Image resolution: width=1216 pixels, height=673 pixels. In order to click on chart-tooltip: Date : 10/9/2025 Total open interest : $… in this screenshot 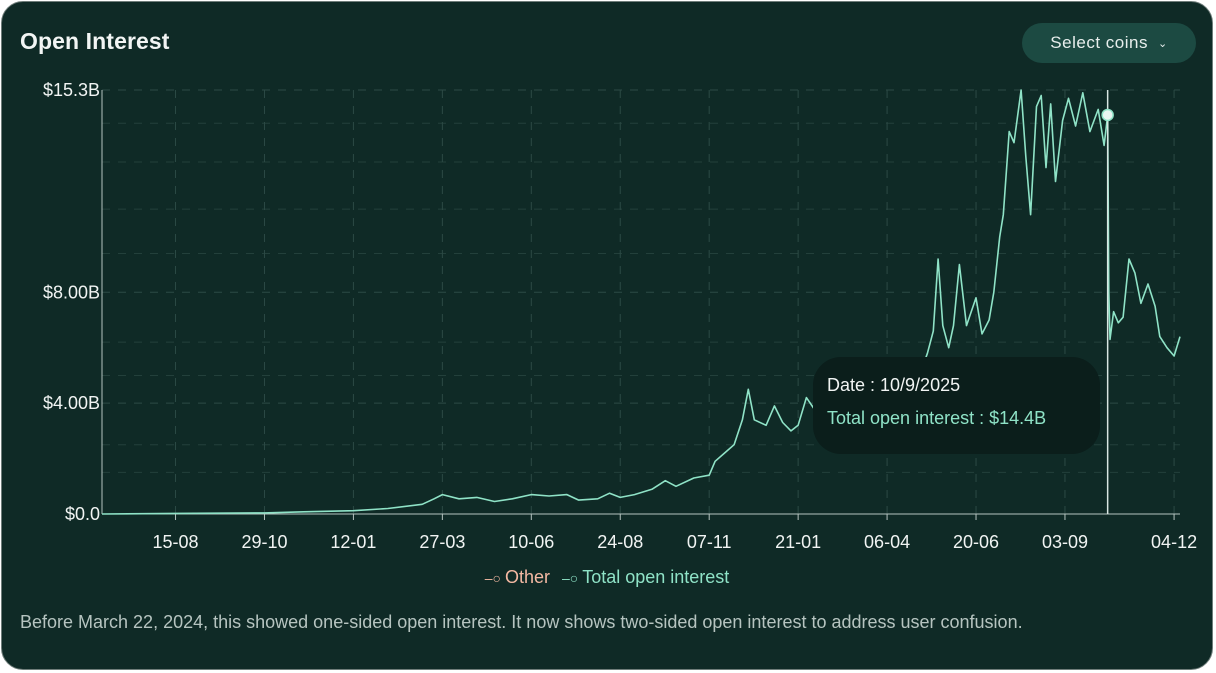, I will do `click(956, 405)`.